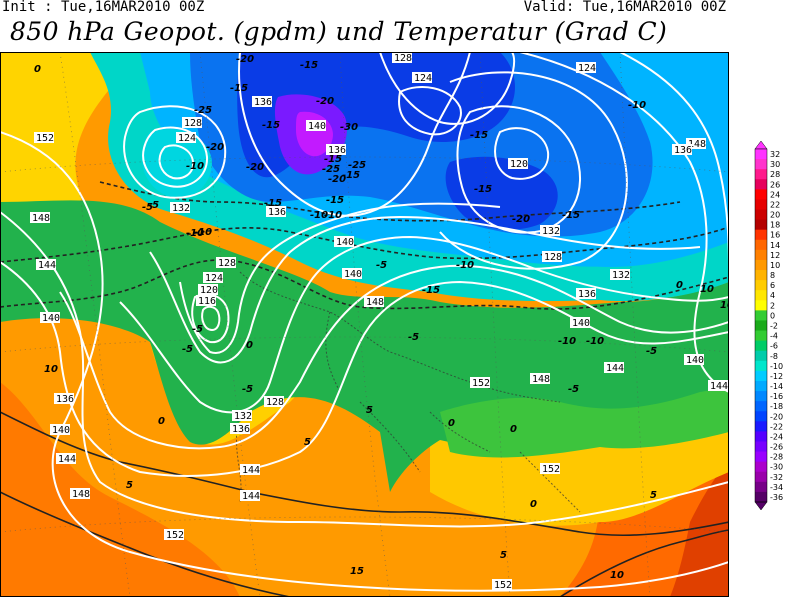 The width and height of the screenshot is (790, 597). Describe the element at coordinates (776, 376) in the screenshot. I see `colorbar-label: -12` at that location.